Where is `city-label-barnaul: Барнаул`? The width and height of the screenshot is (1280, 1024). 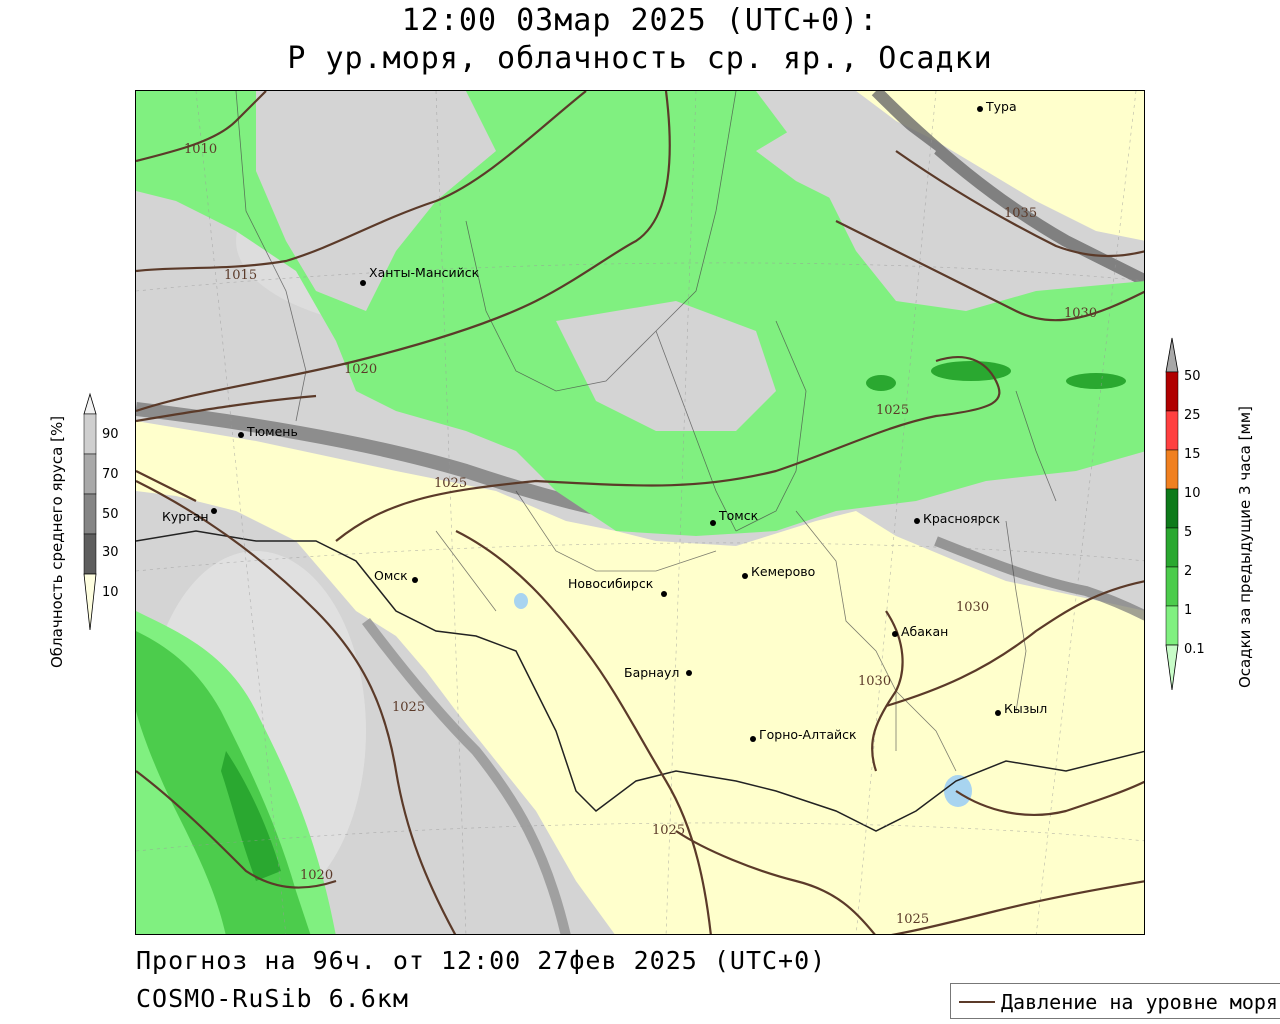 city-label-barnaul: Барнаул is located at coordinates (651, 672).